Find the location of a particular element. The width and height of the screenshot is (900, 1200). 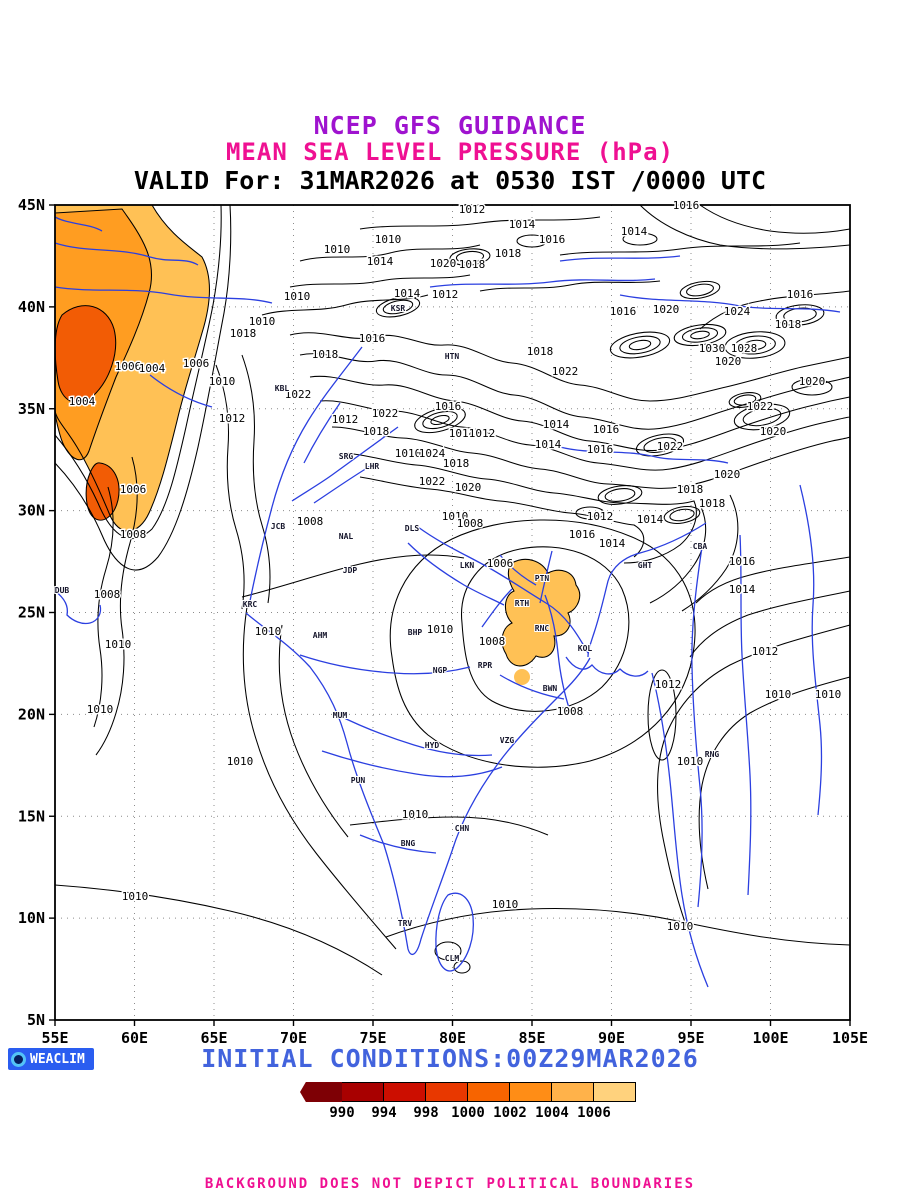

svg-text: BHP is located at coordinates (415, 632).